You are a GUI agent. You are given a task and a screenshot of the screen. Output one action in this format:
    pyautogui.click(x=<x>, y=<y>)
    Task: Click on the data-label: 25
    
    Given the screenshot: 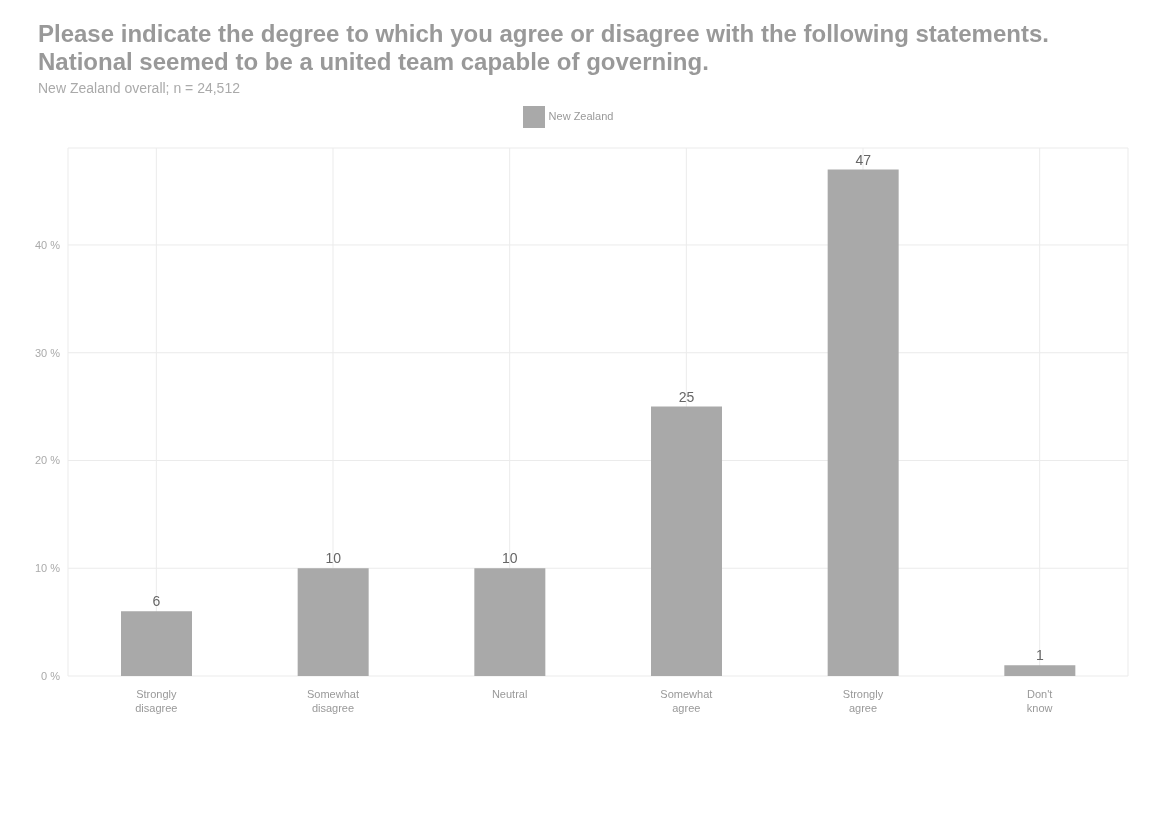 What is the action you would take?
    pyautogui.click(x=686, y=396)
    